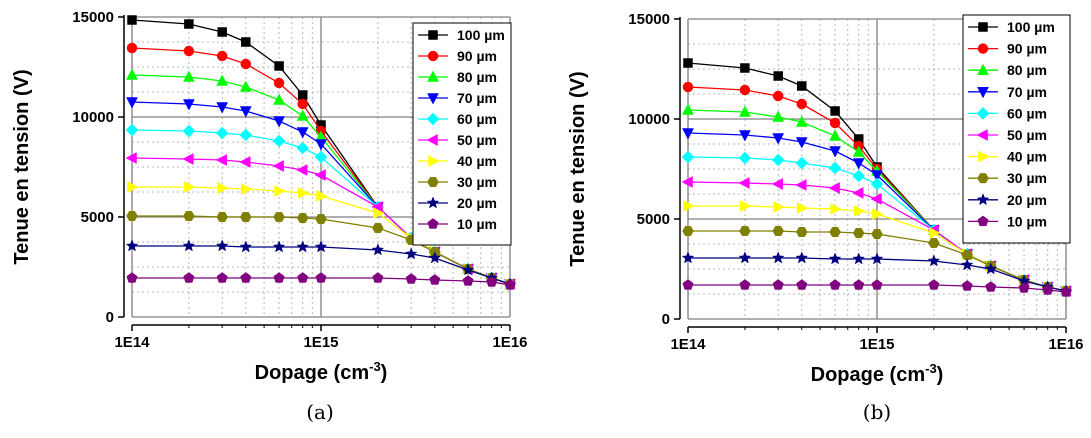 The height and width of the screenshot is (438, 1091). Describe the element at coordinates (477, 77) in the screenshot. I see `legend-label: 80 µm` at that location.